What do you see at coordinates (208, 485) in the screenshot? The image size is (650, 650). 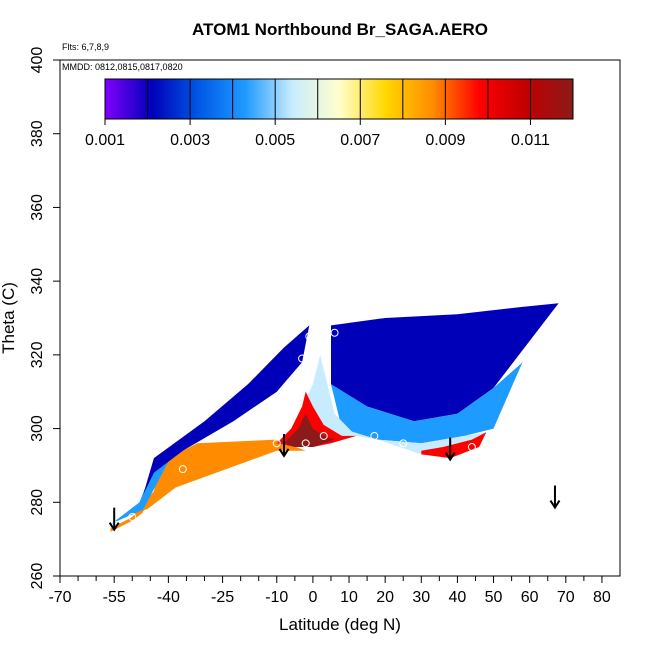 I see `field-region-southern-edge-band` at bounding box center [208, 485].